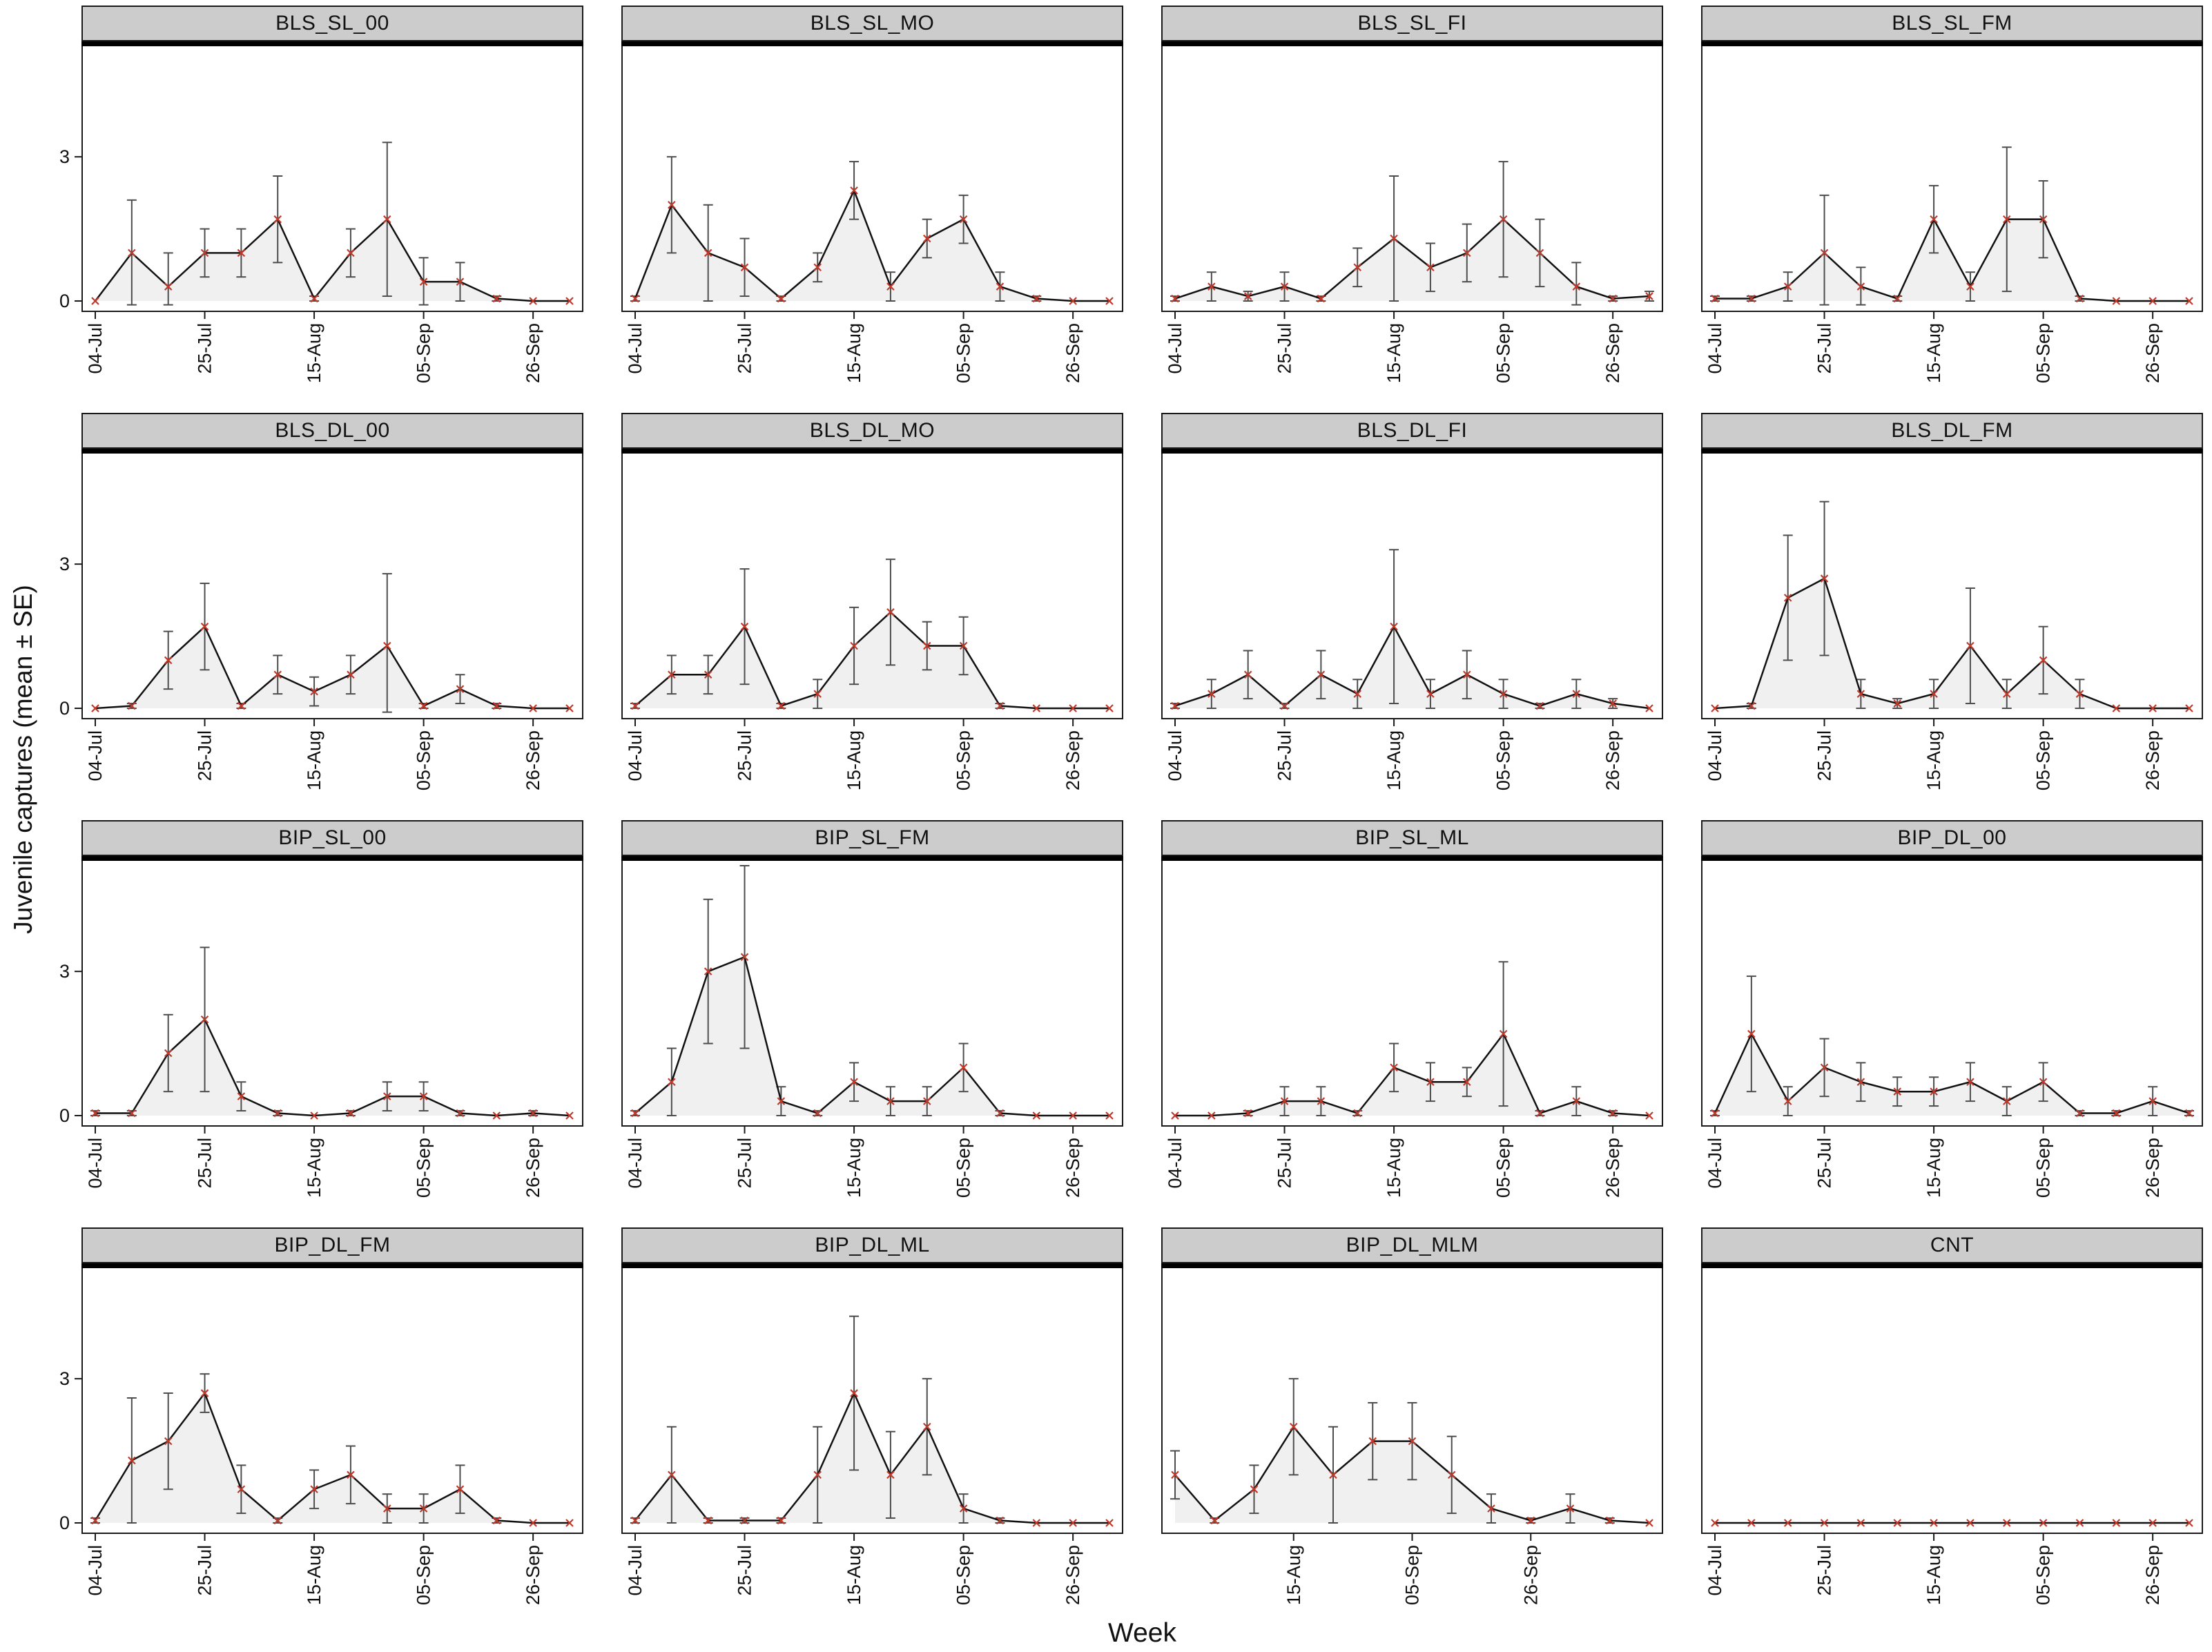 Image resolution: width=2212 pixels, height=1652 pixels. Describe the element at coordinates (1952, 1245) in the screenshot. I see `facet-strip-title: CNT` at that location.